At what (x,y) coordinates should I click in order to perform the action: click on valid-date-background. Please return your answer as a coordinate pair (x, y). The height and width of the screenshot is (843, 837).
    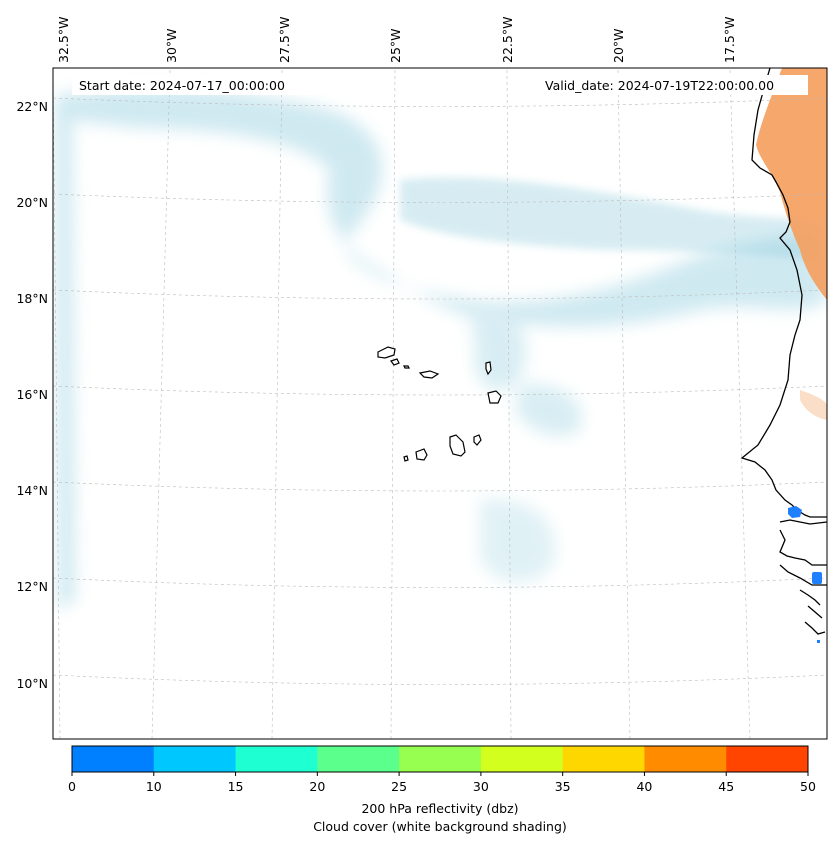
    Looking at the image, I should click on (673, 85).